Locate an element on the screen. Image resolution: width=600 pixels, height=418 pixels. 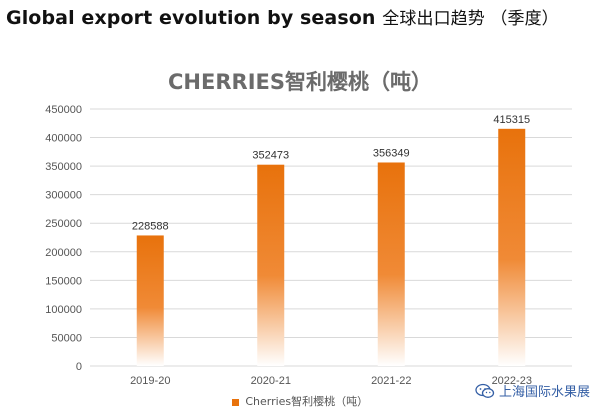
x-tick-label: 2022-23 is located at coordinates (512, 381).